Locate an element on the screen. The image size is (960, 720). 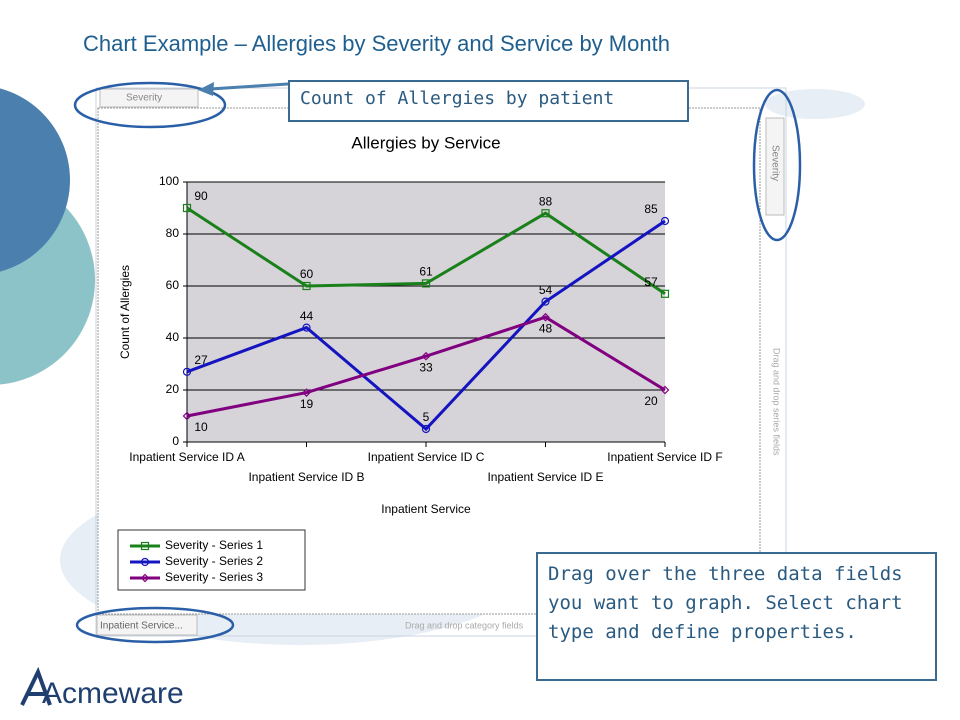
x-axis-title: Inpatient Service is located at coordinates (426, 509).